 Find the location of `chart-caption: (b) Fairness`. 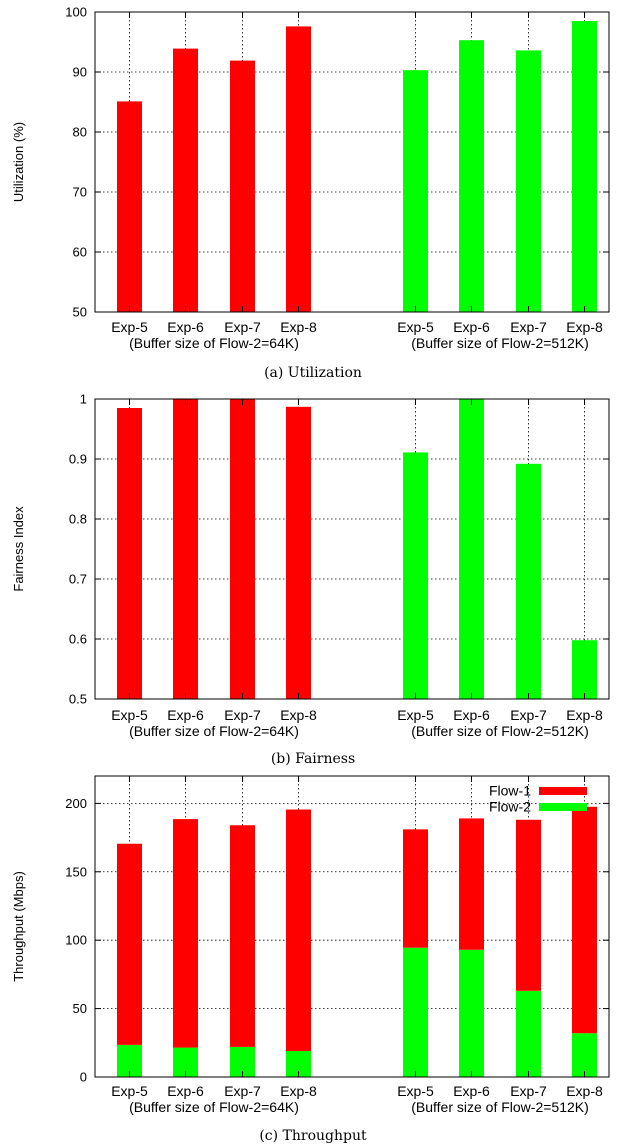

chart-caption: (b) Fairness is located at coordinates (313, 759).